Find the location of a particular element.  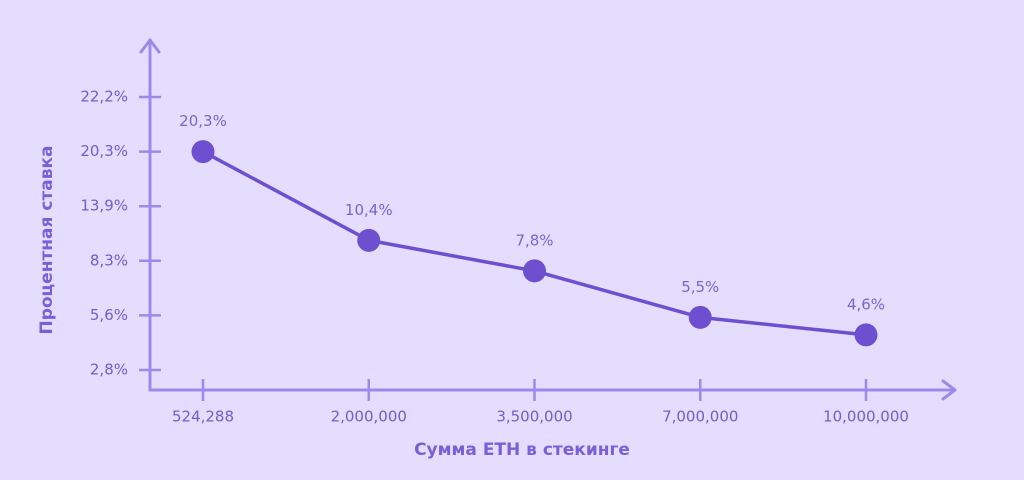

y-tick-label: 20,3% is located at coordinates (104, 151).